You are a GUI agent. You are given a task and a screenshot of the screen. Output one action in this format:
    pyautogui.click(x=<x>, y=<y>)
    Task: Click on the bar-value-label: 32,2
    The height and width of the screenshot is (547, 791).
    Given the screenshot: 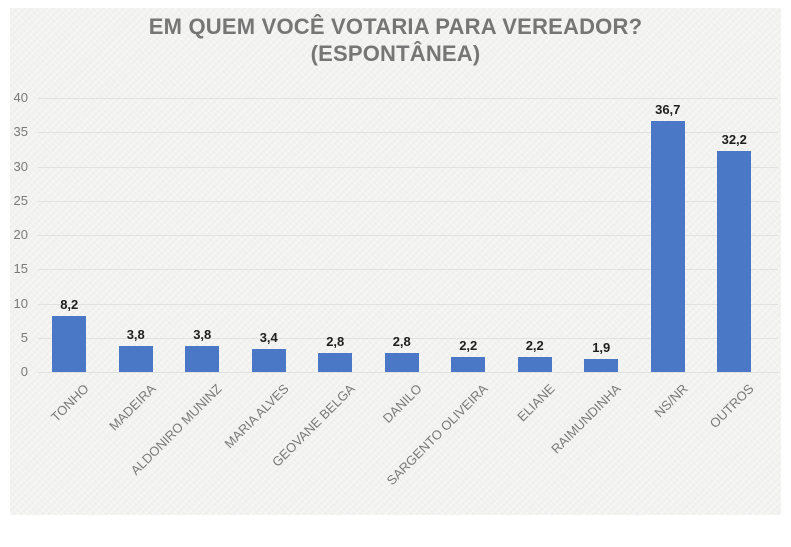 What is the action you would take?
    pyautogui.click(x=734, y=140)
    